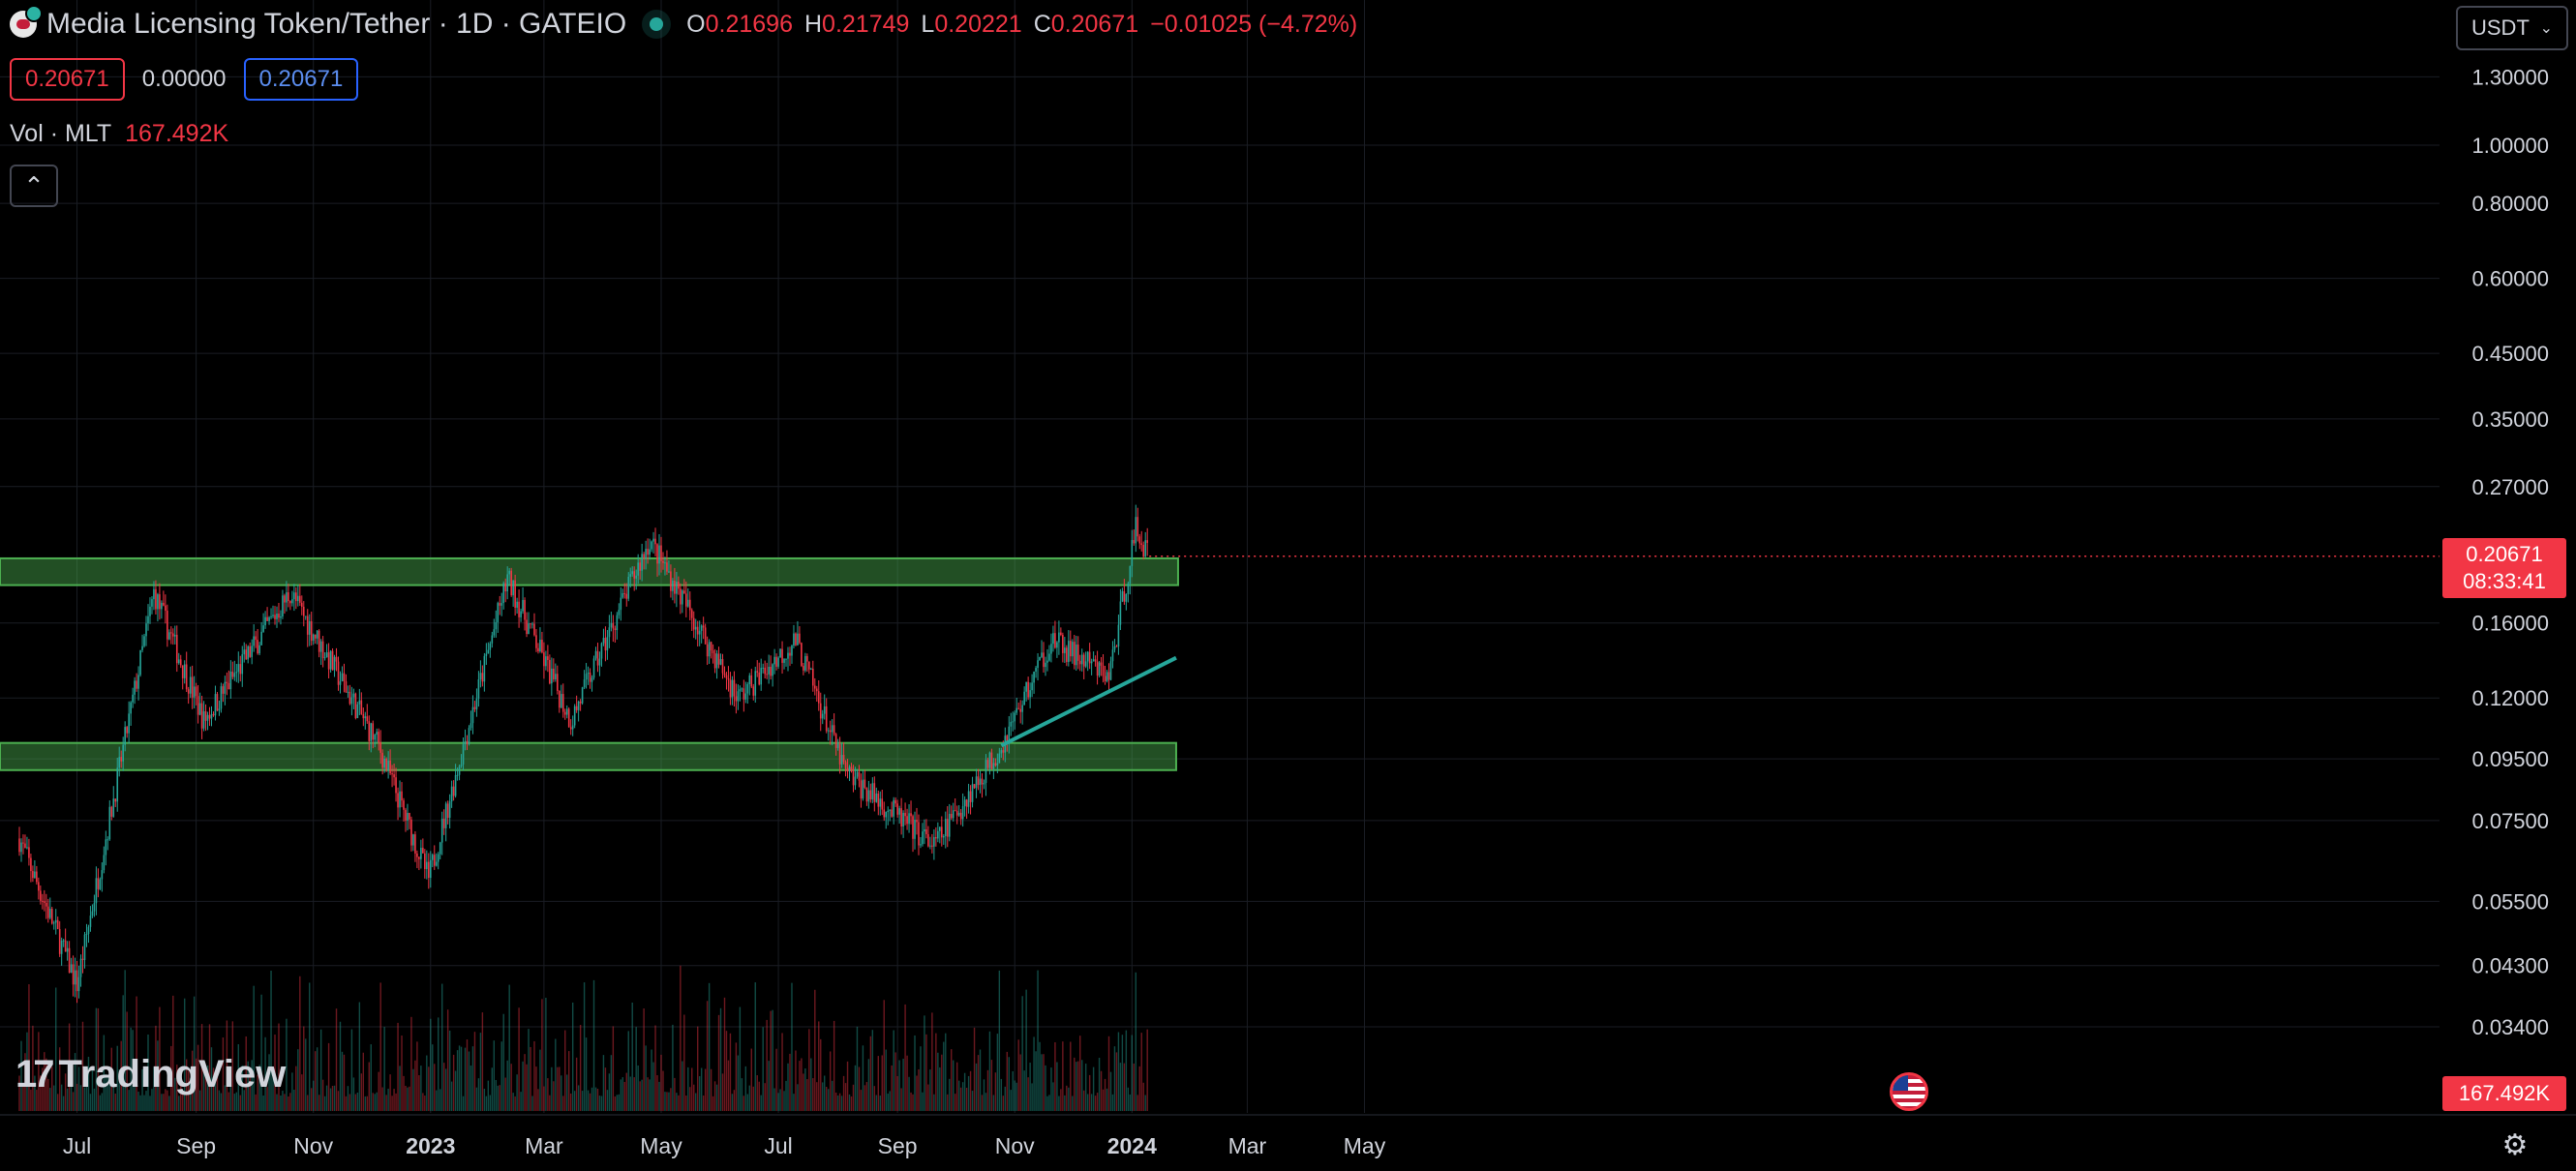  I want to click on sell-price-button: 0.20671, so click(67, 79).